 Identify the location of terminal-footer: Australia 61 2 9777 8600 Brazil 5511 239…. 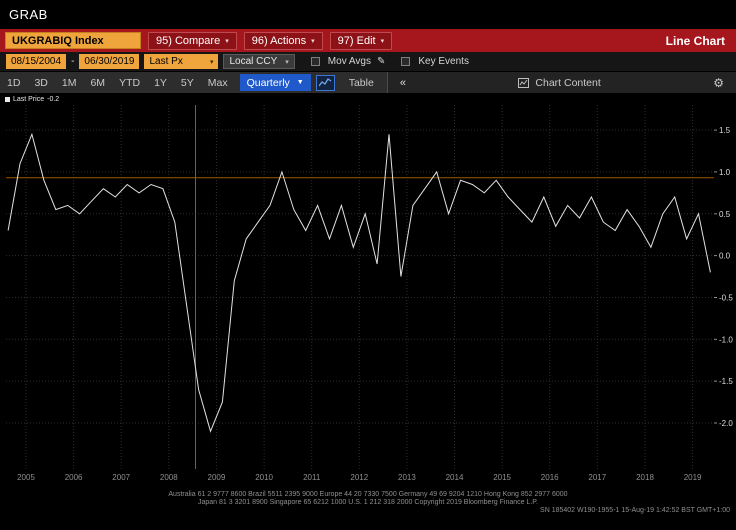
(368, 509).